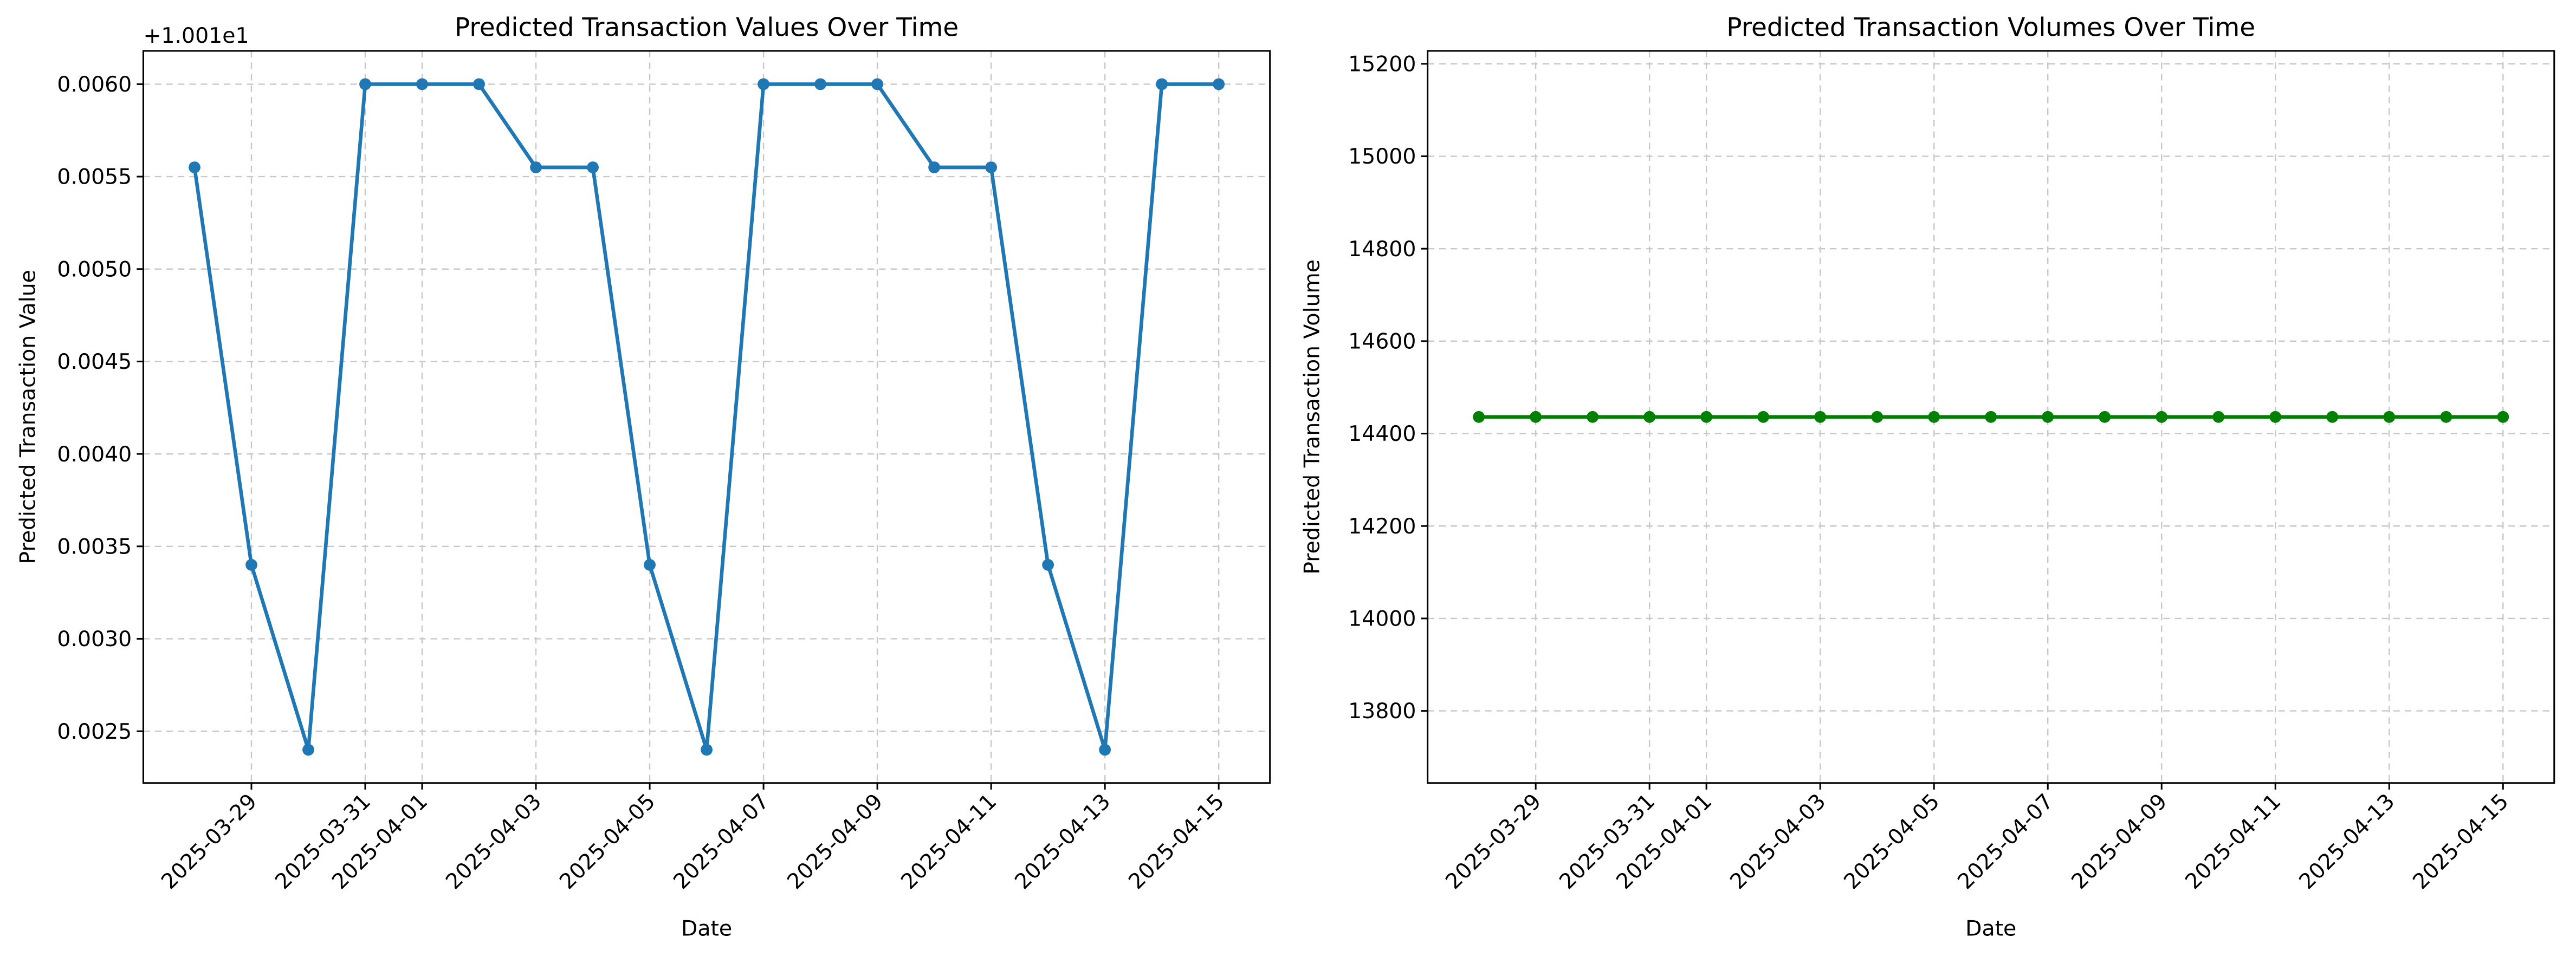  Describe the element at coordinates (94, 731) in the screenshot. I see `y-tick-label: 0.0025` at that location.